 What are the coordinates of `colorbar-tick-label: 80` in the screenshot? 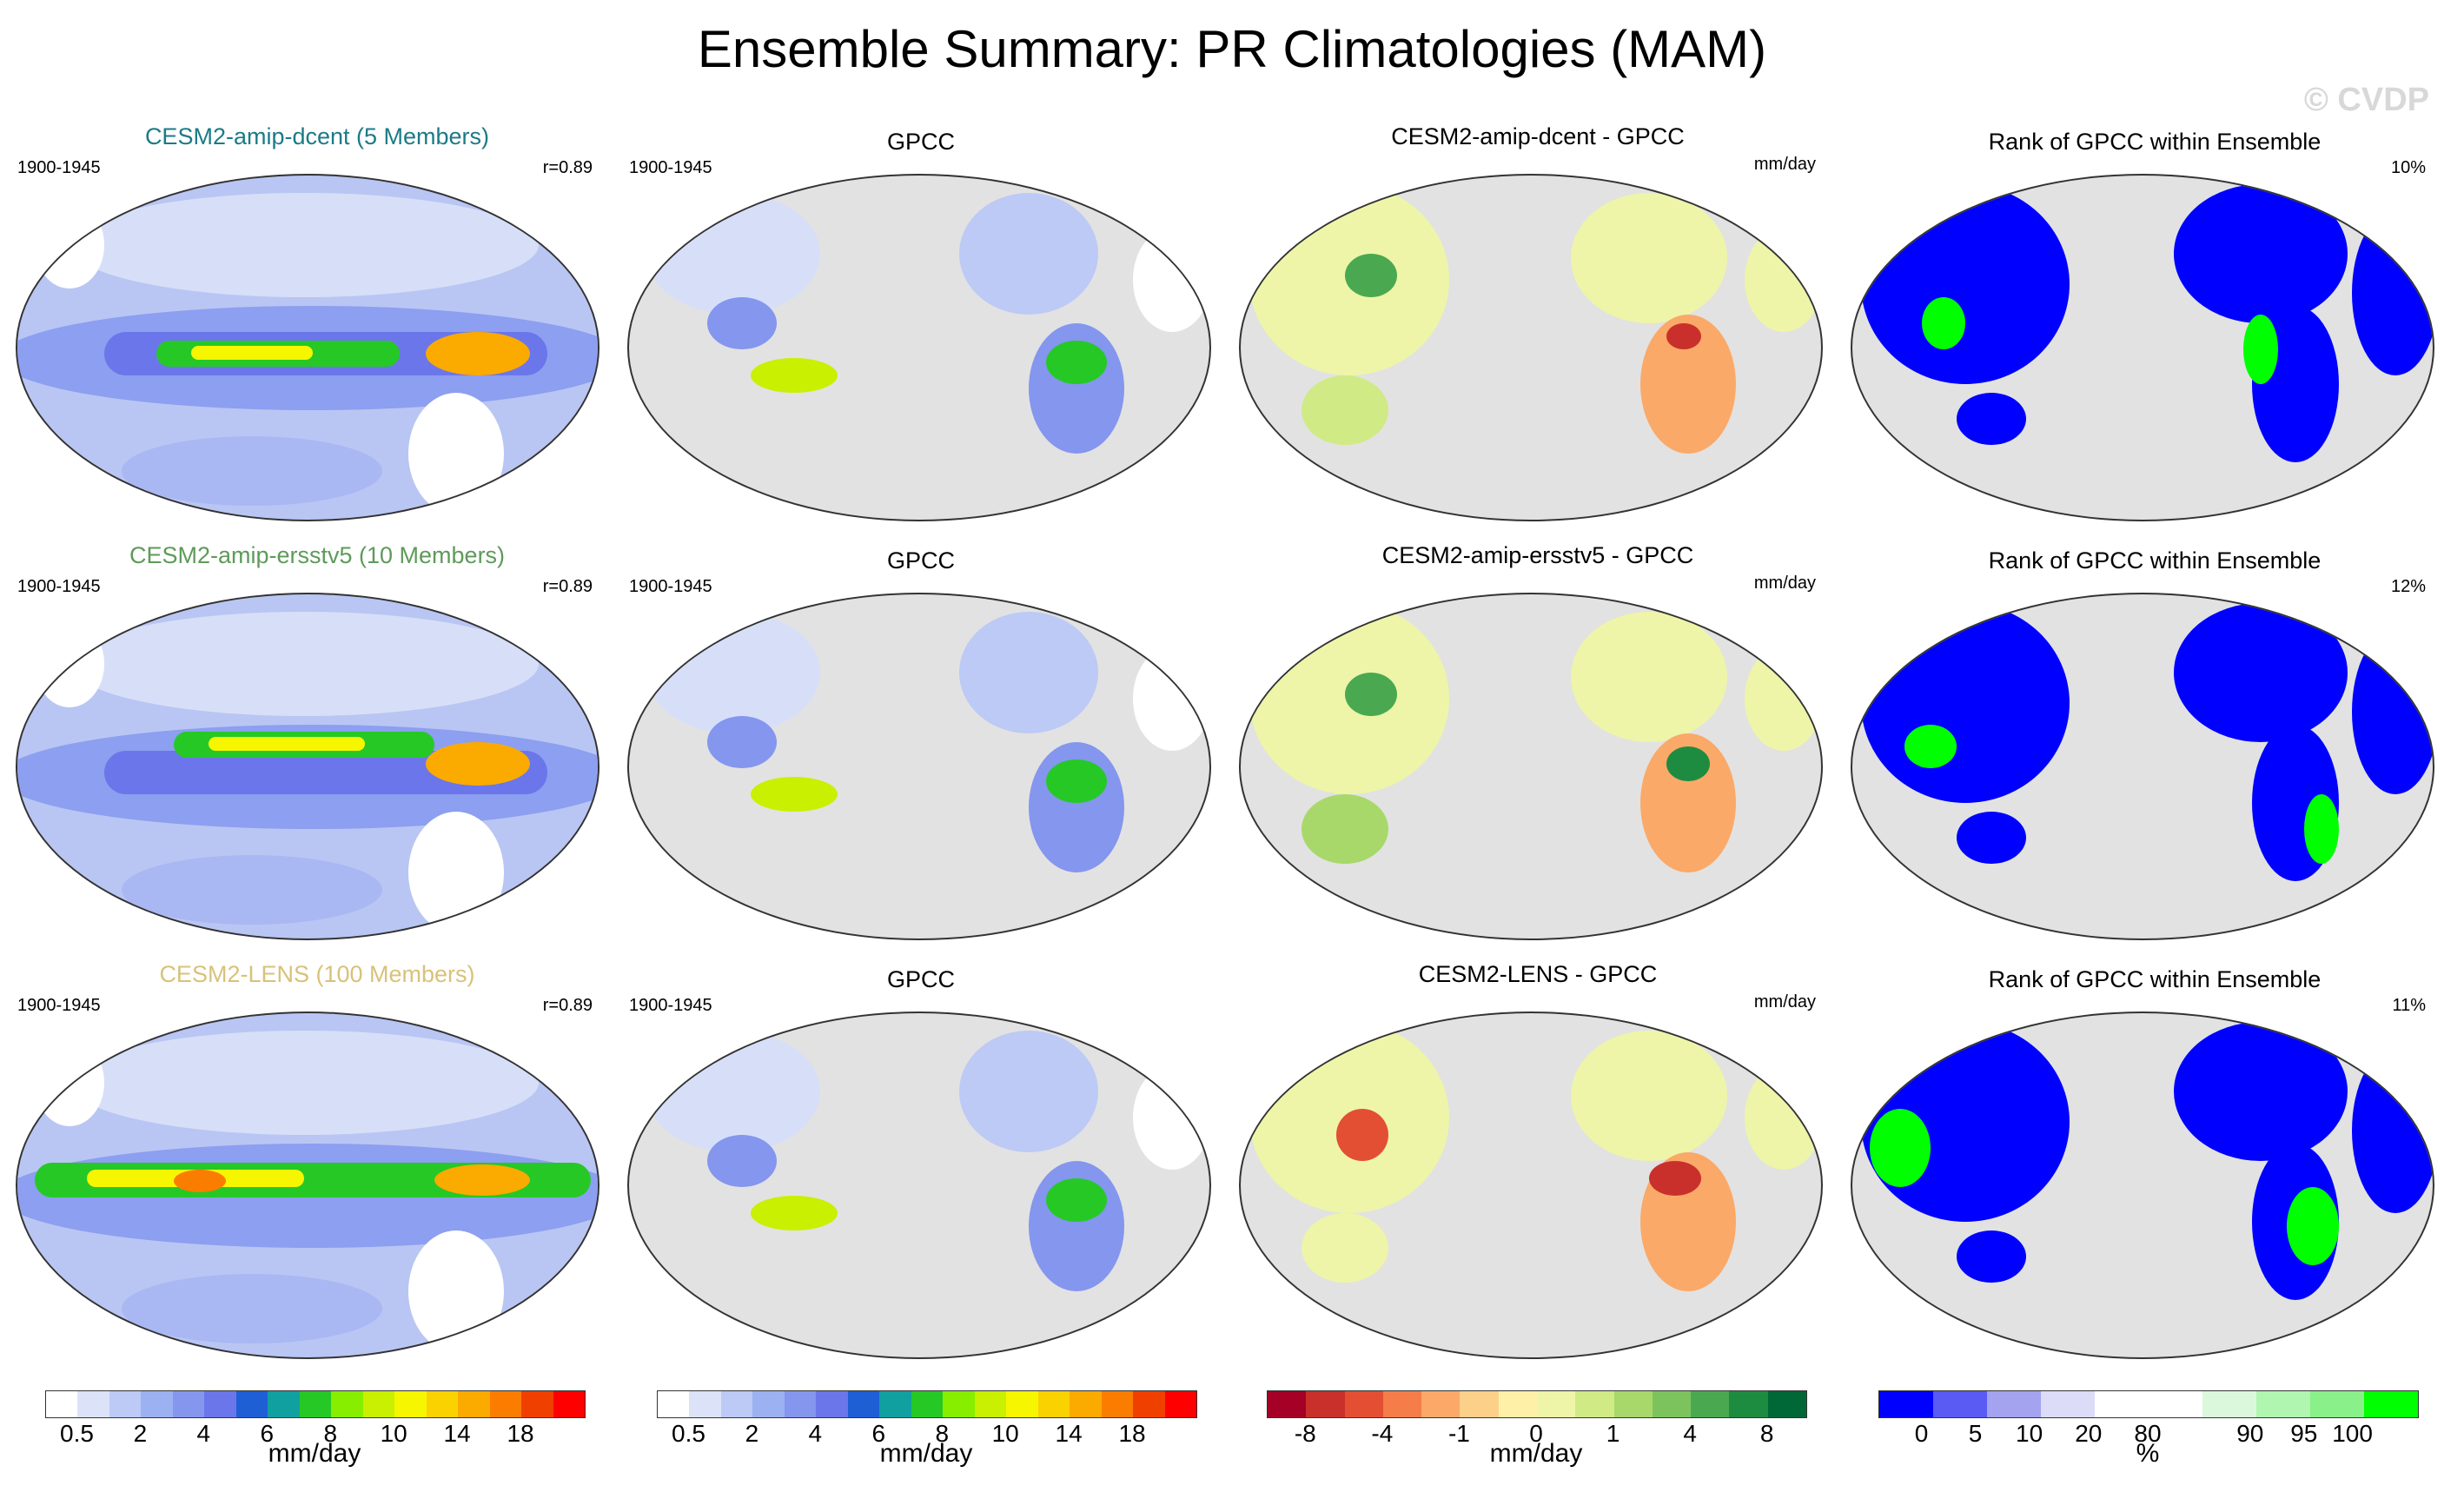 It's located at (2148, 1433).